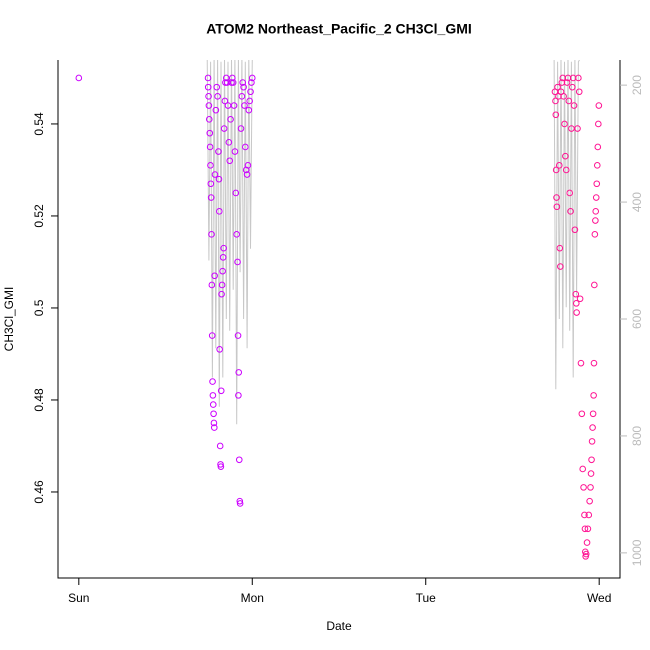 Image resolution: width=650 pixels, height=650 pixels. What do you see at coordinates (339, 29) in the screenshot?
I see `chart-title: ATOM2 Northeast_Pacific_2 CH3Cl_GMI` at bounding box center [339, 29].